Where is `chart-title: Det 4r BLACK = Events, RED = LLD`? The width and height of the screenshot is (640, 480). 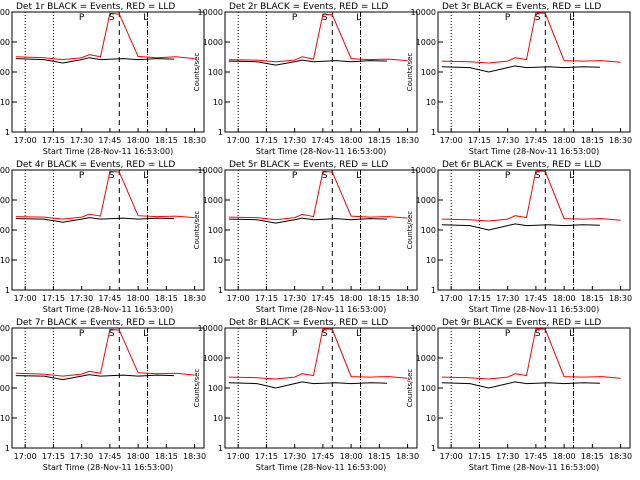
chart-title: Det 4r BLACK = Events, RED = LLD is located at coordinates (95, 165).